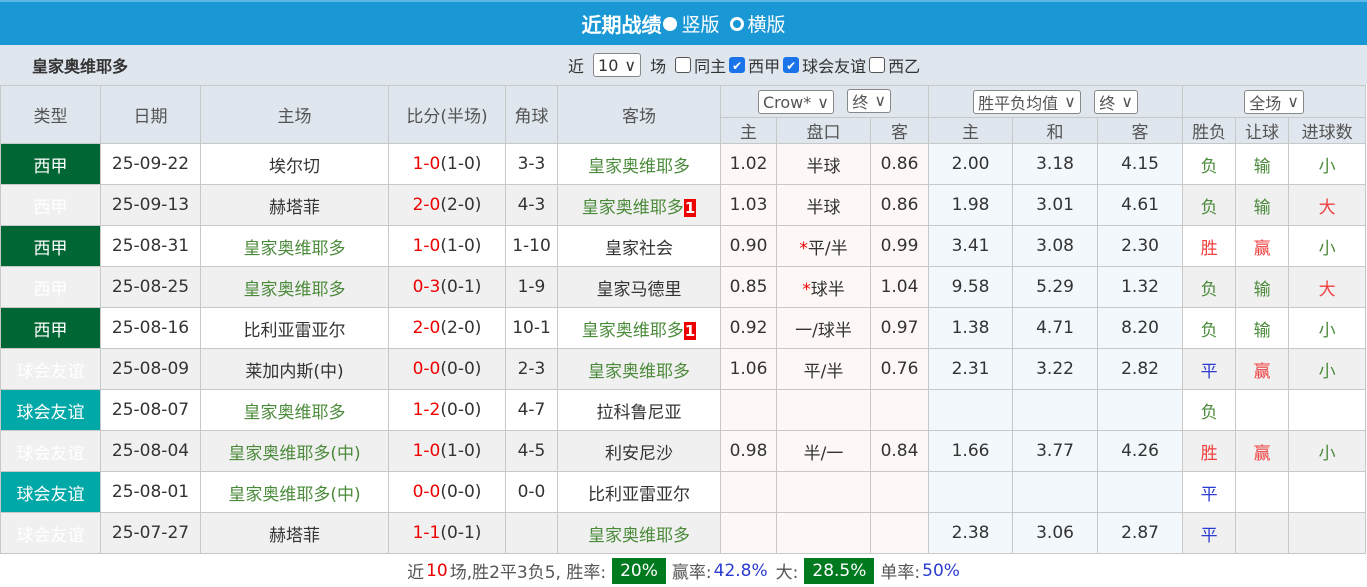 This screenshot has width=1367, height=587. I want to click on radio-vertical-label: 竖版, so click(700, 25).